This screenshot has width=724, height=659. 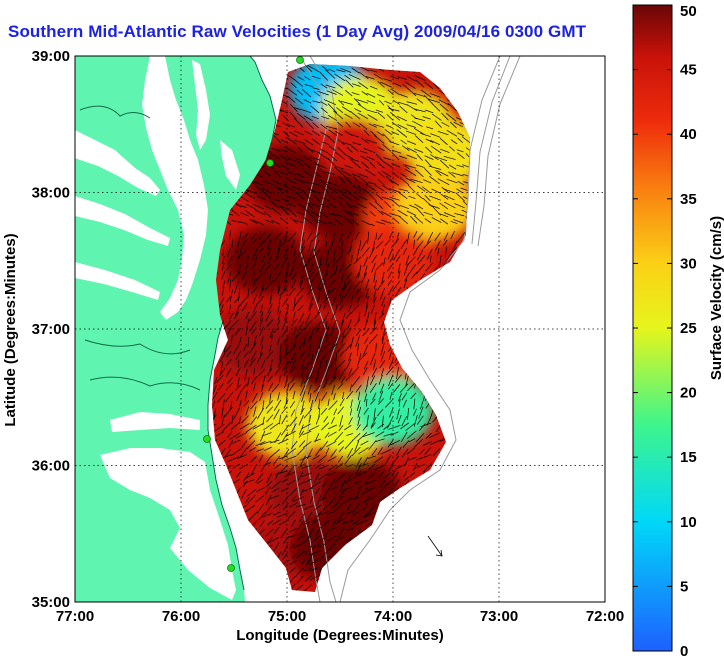 I want to click on x-axis-ticks: 77:00 76:00 75:00 74:00 73:00 72:00, so click(x=340, y=616).